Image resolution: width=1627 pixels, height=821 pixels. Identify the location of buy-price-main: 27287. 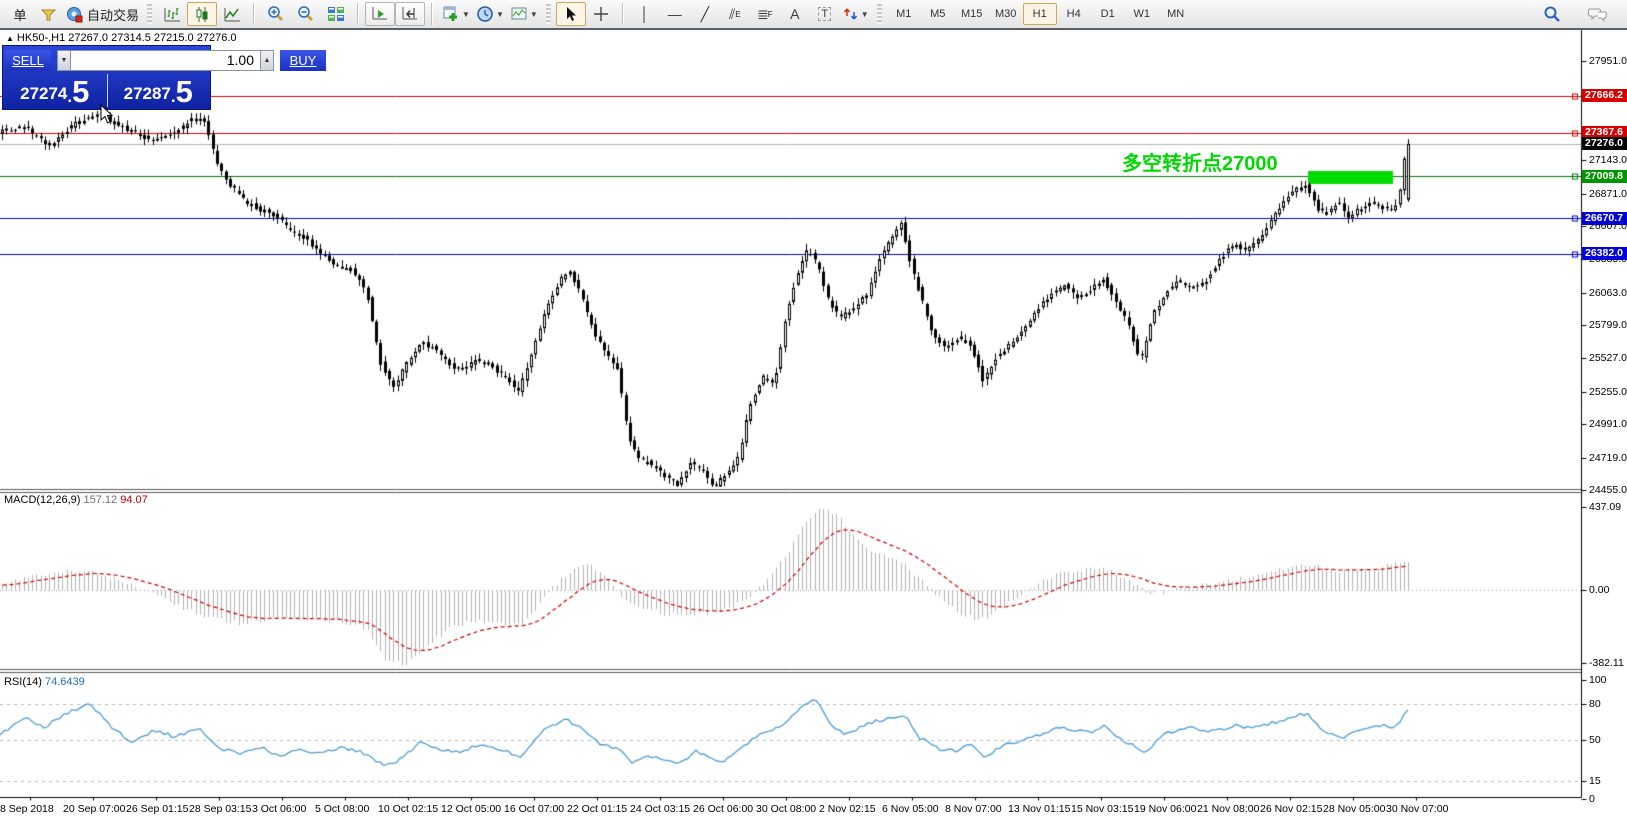
(147, 93).